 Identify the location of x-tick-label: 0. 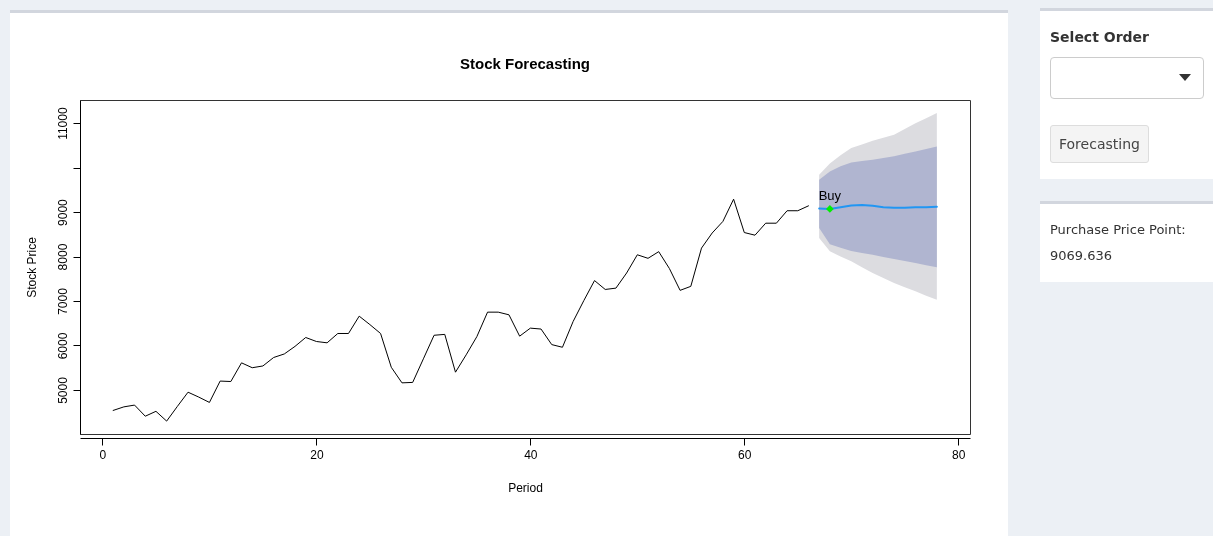
(103, 454).